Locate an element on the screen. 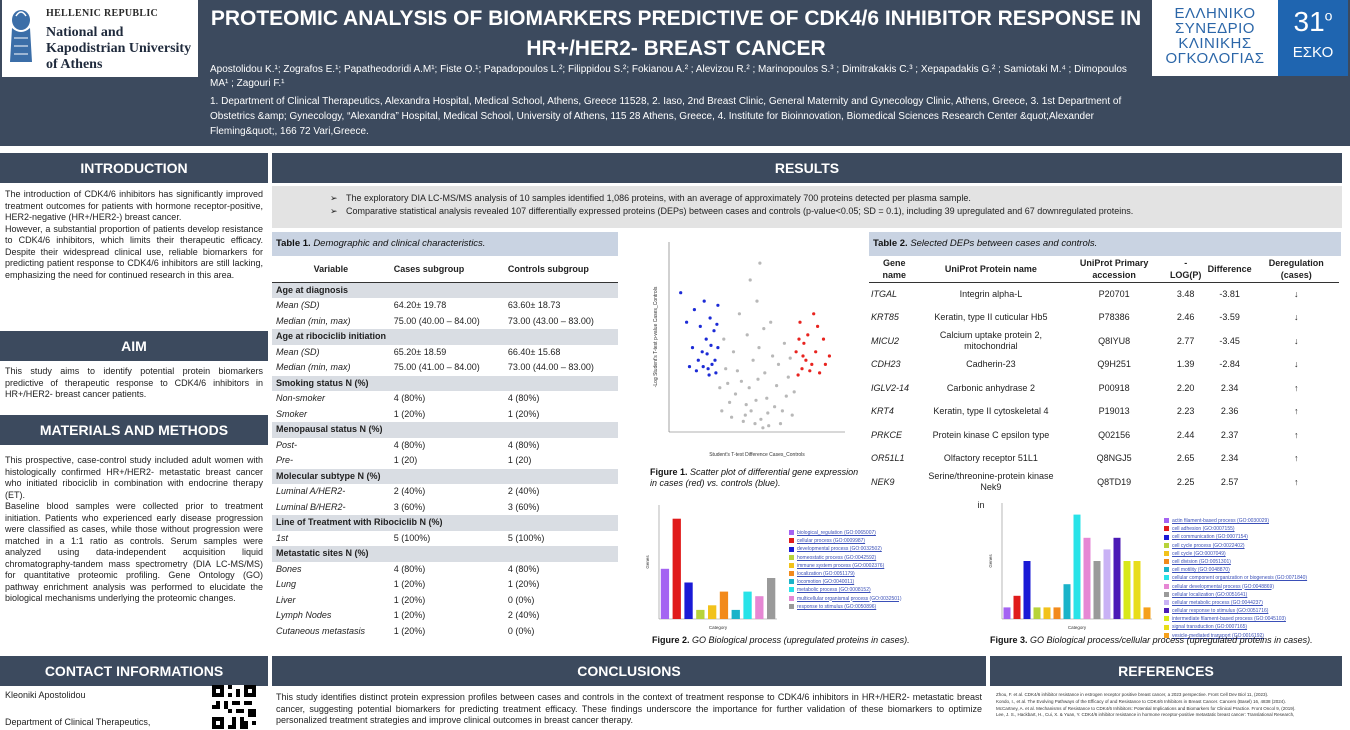 Image resolution: width=1350 pixels, height=730 pixels. table1-cases-value: 5 (100%) is located at coordinates (412, 537).